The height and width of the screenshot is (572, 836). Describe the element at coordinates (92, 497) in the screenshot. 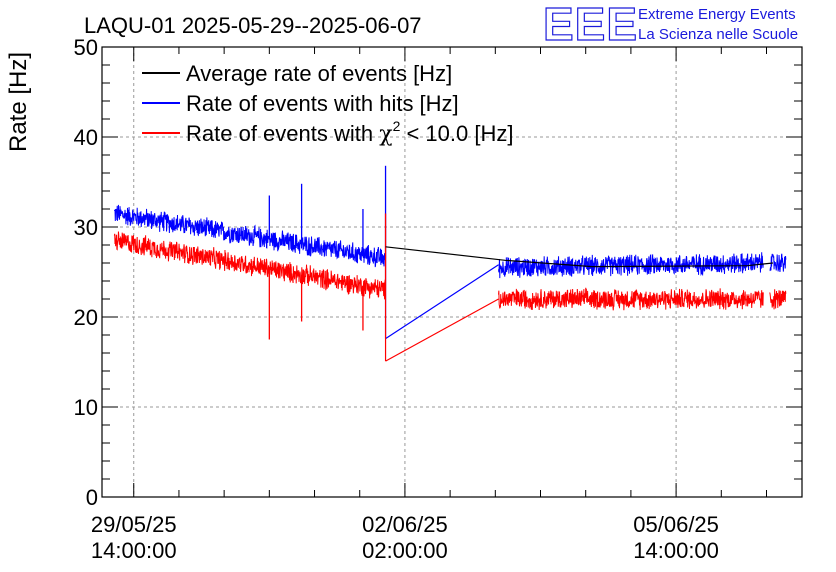

I see `y-tick-label: 0` at that location.